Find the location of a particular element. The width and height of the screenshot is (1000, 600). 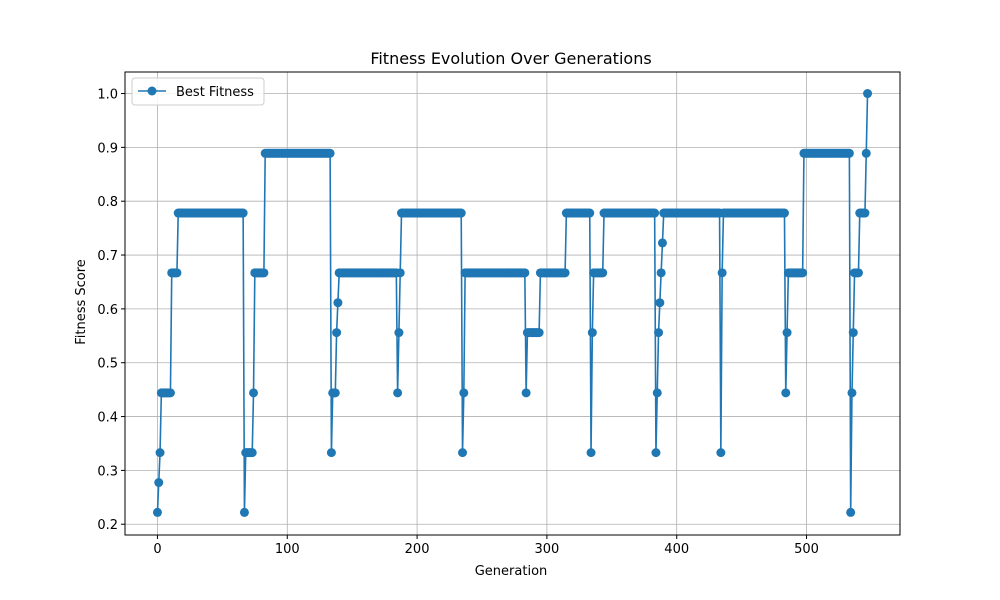

x-tick-label: 0 is located at coordinates (157, 549).